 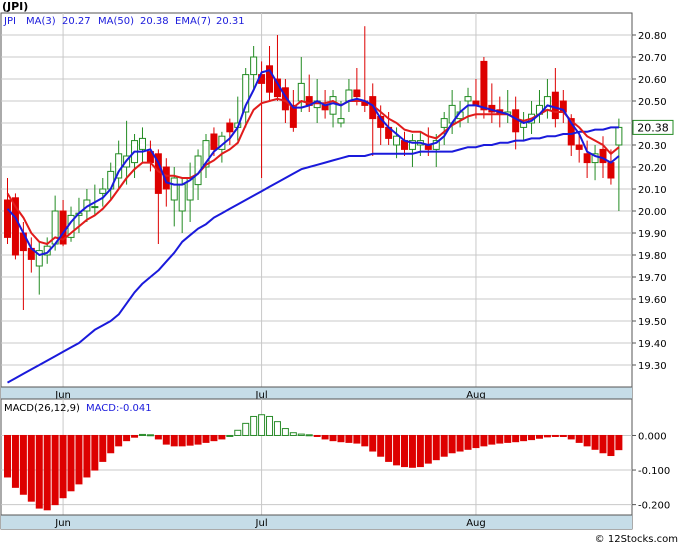 What do you see at coordinates (652, 300) in the screenshot?
I see `price-y-tick-label: 19.60` at bounding box center [652, 300].